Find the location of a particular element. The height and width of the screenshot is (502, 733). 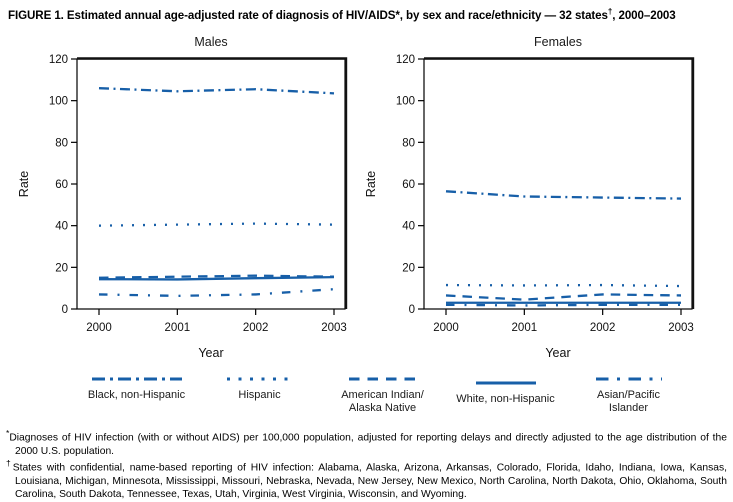

legend-label-line: Black, non-Hispanic is located at coordinates (136, 394).